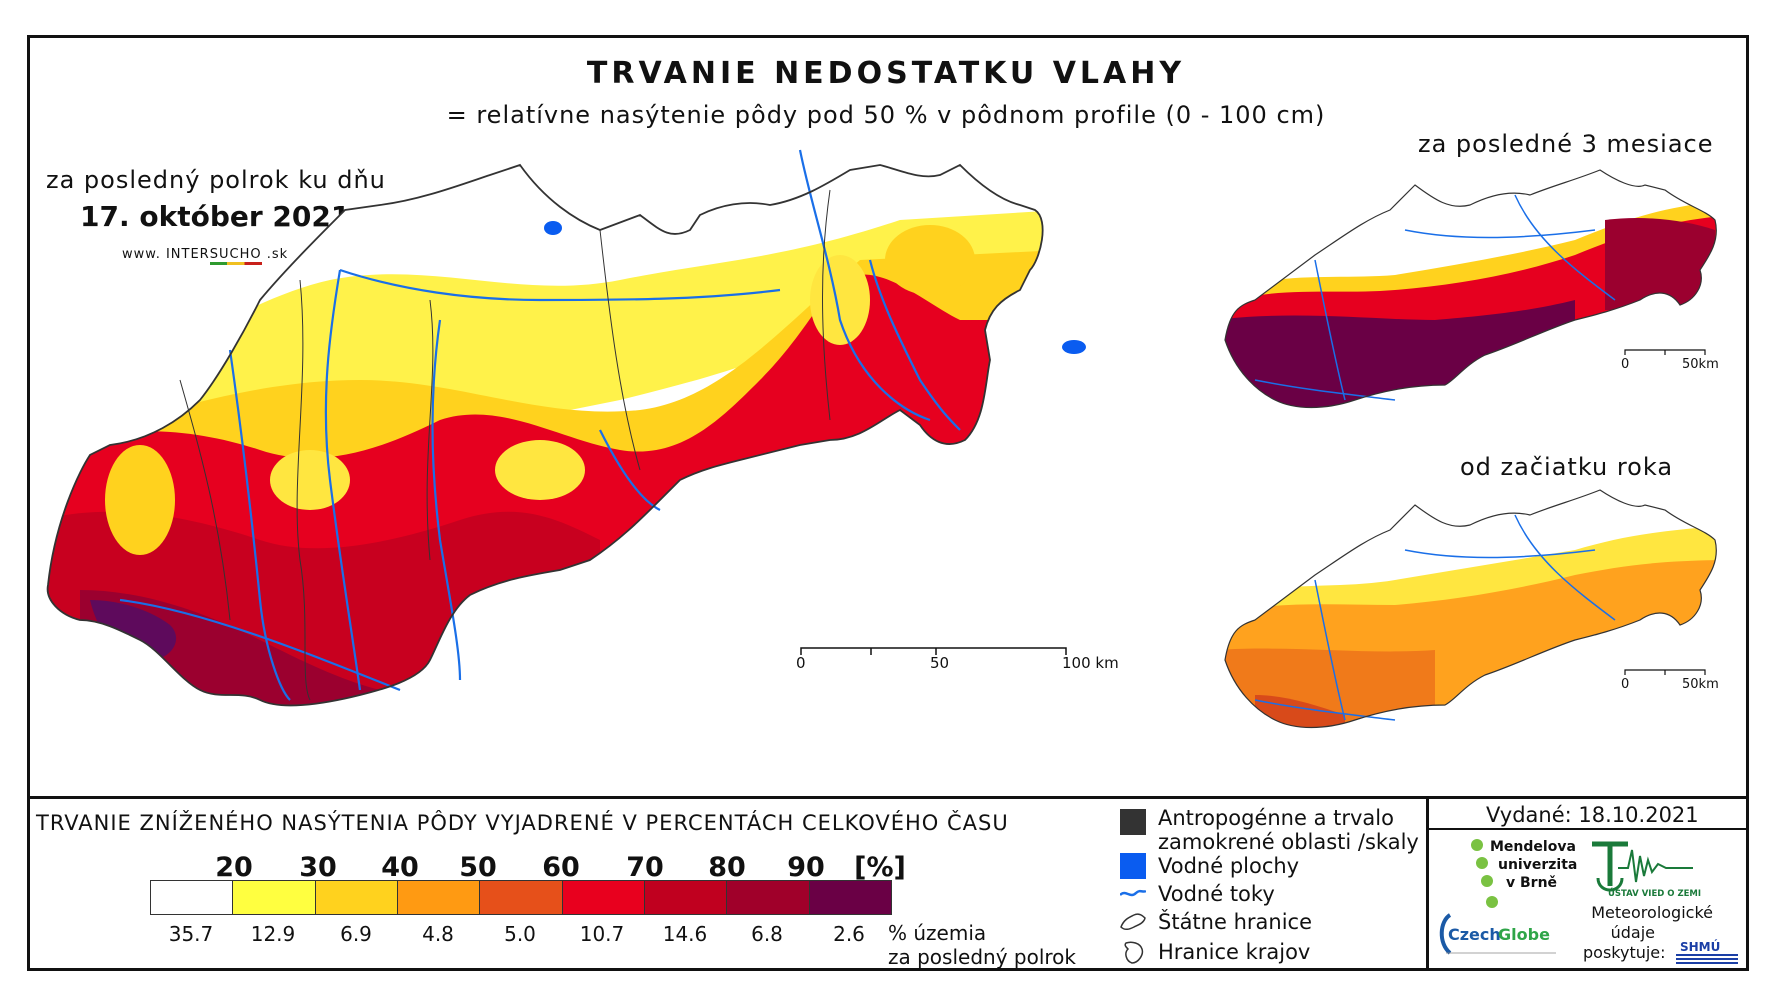 Image resolution: width=1772 pixels, height=1003 pixels. What do you see at coordinates (685, 934) in the screenshot?
I see `pct-class-7: 14.6` at bounding box center [685, 934].